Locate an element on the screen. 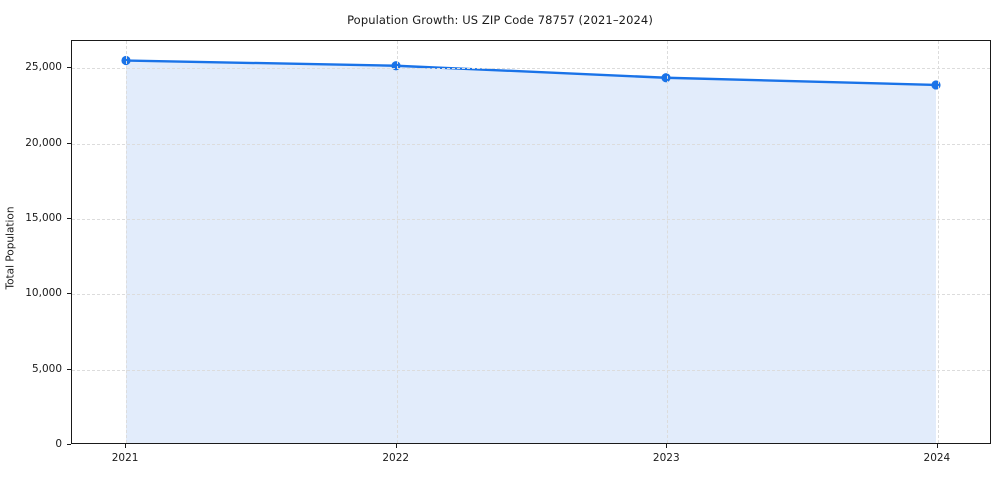  x-tick-label: 2024 is located at coordinates (937, 458).